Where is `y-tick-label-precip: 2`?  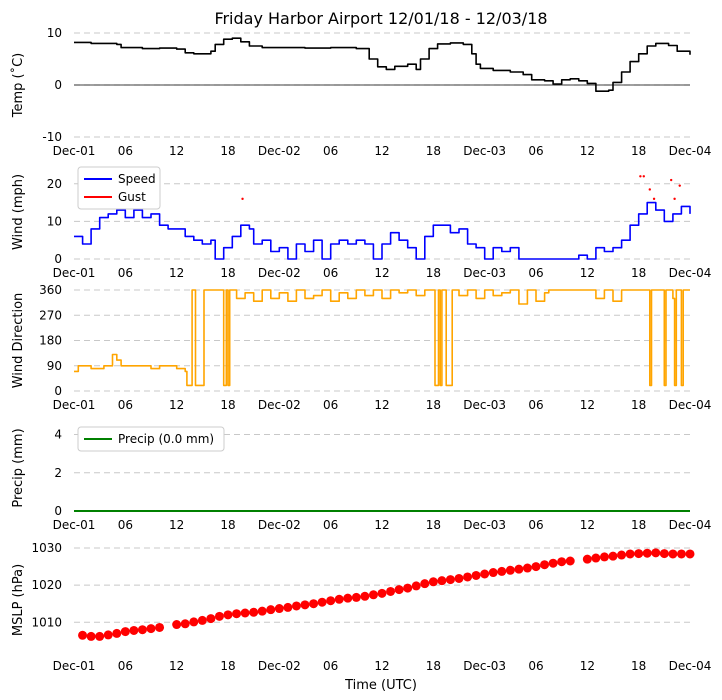 y-tick-label-precip: 2 is located at coordinates (58, 473).